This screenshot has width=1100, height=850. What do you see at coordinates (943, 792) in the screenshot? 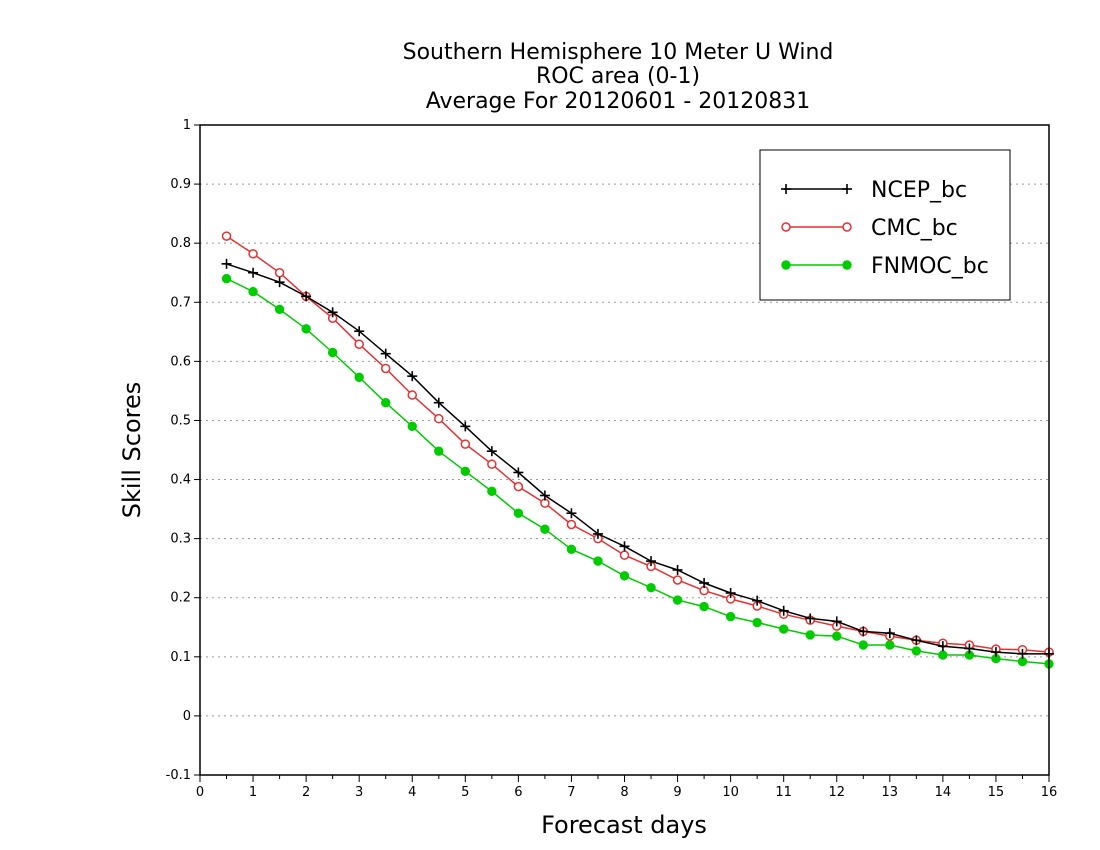
I see `x-tick-label: 14` at bounding box center [943, 792].